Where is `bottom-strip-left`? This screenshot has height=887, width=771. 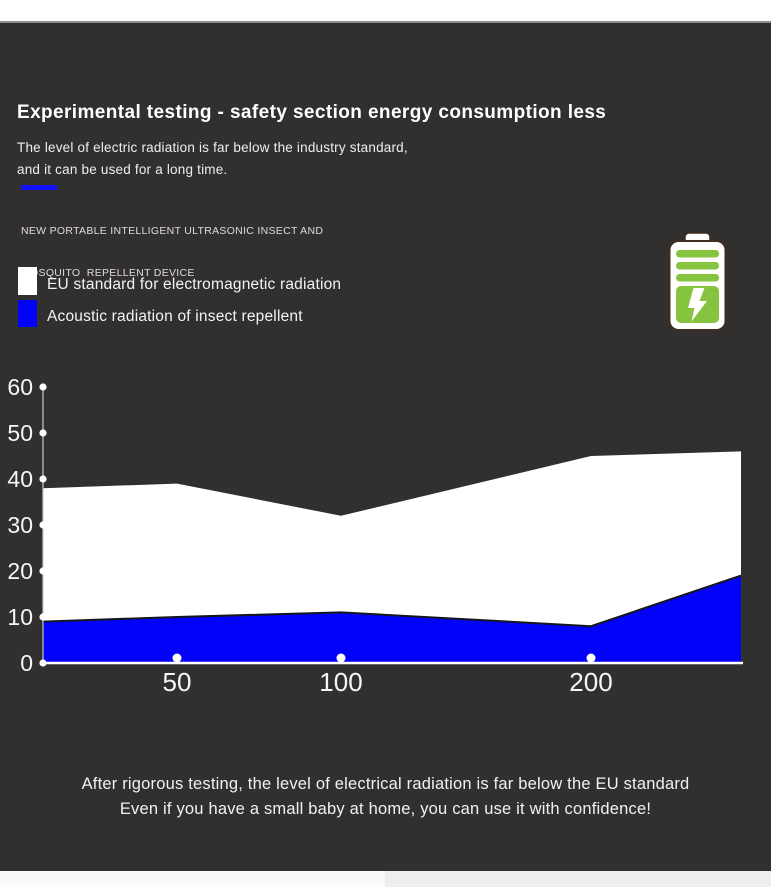 bottom-strip-left is located at coordinates (192, 879).